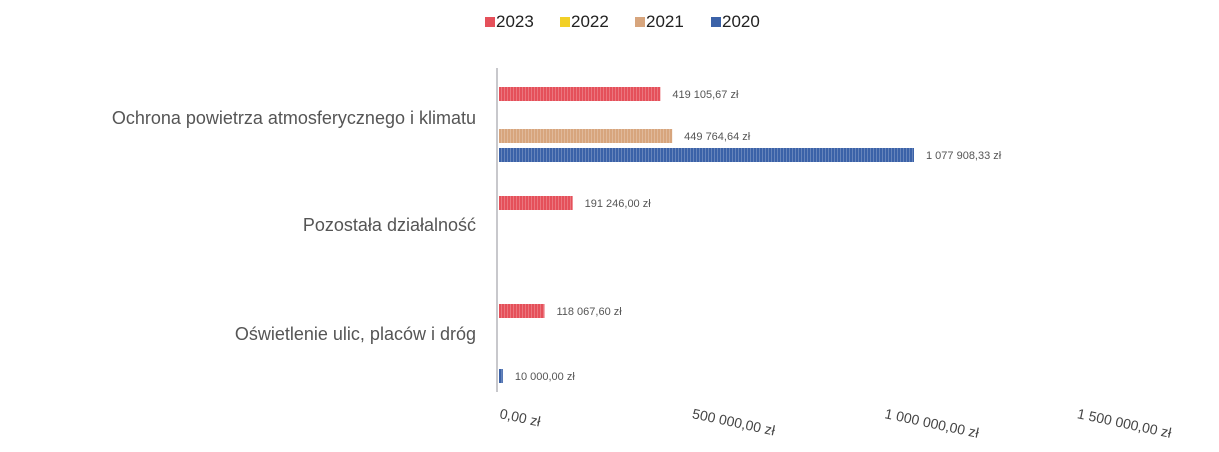 Image resolution: width=1219 pixels, height=452 pixels. What do you see at coordinates (520, 417) in the screenshot?
I see `x-tick-label: 0,00 zł` at bounding box center [520, 417].